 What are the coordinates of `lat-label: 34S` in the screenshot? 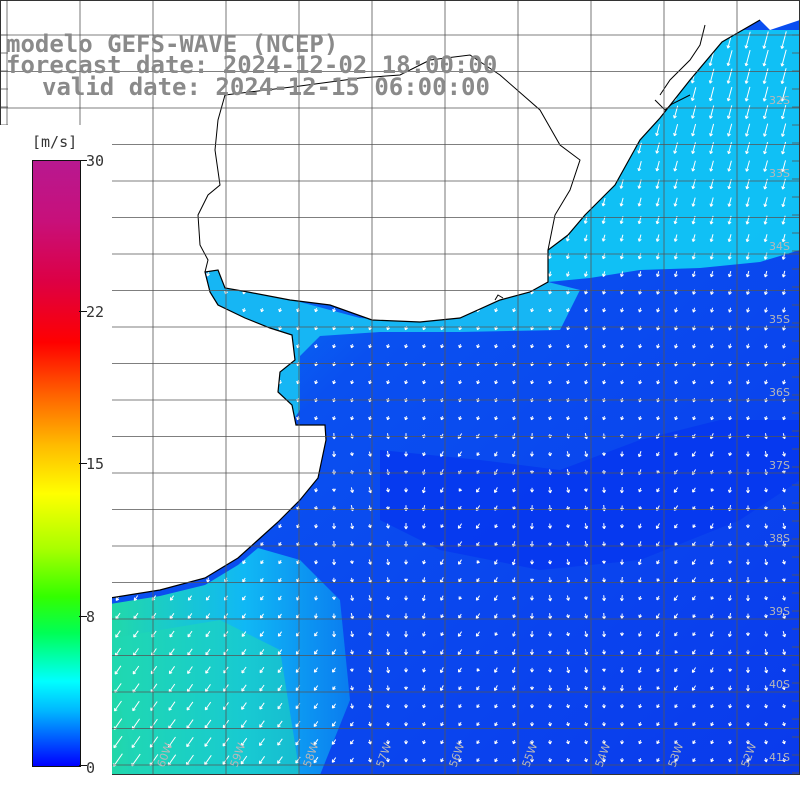 It's located at (779, 246).